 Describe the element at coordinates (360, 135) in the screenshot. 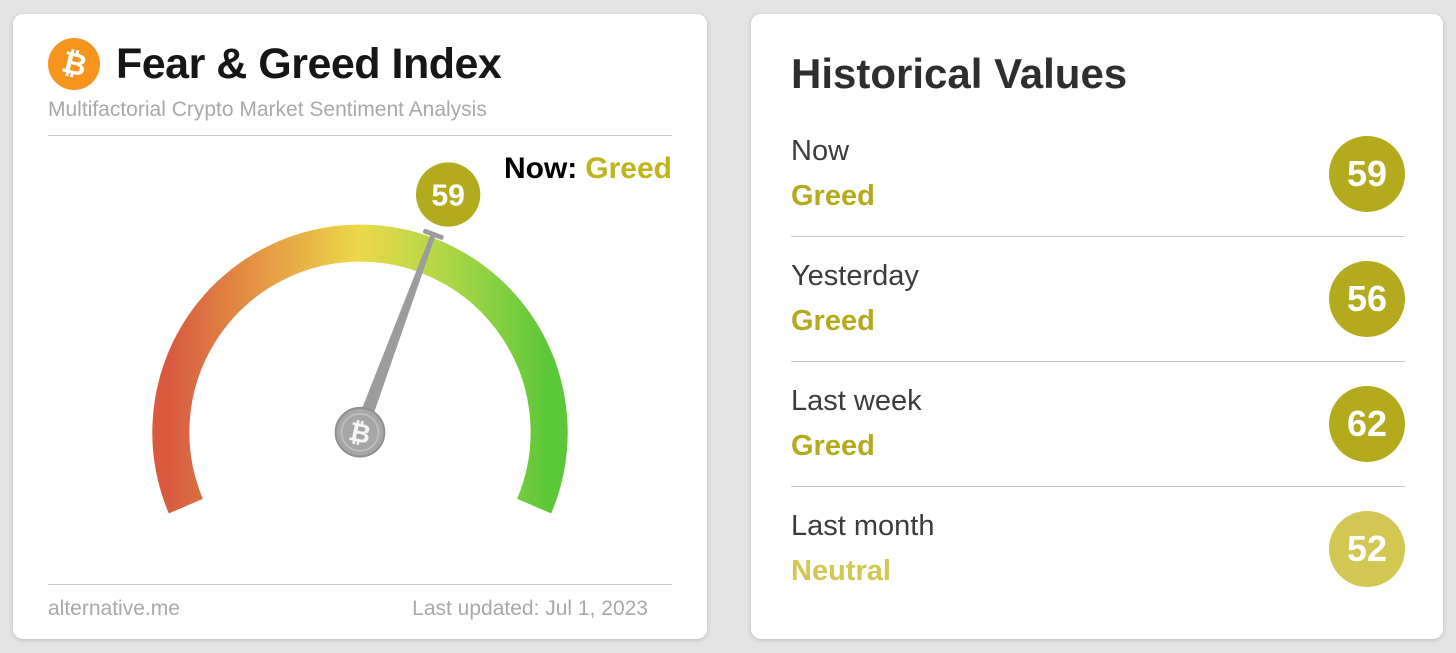

I see `divider-top` at that location.